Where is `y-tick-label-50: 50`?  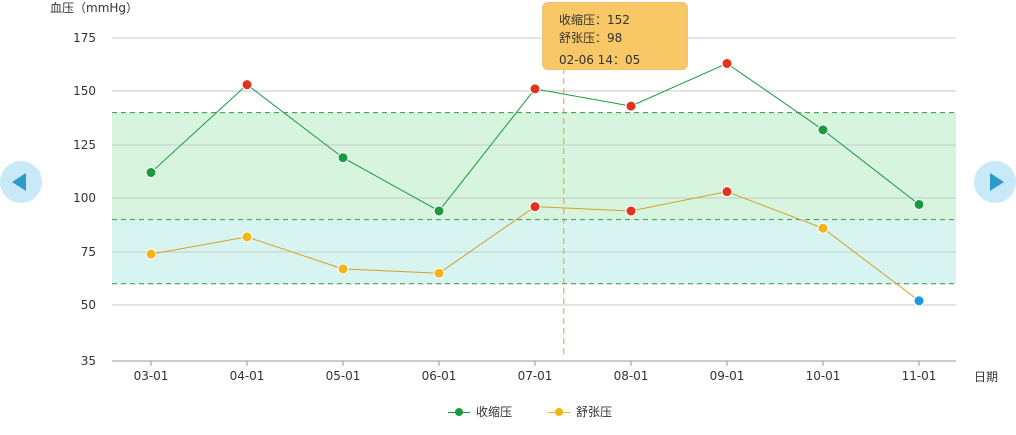
y-tick-label-50: 50 is located at coordinates (88, 305).